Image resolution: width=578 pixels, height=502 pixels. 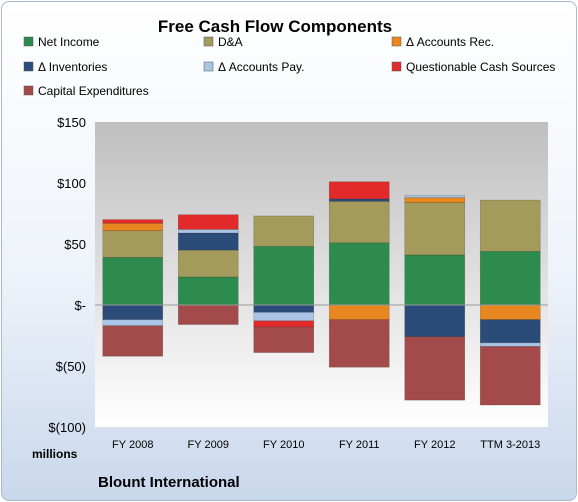 What do you see at coordinates (67, 427) in the screenshot?
I see `y-tick-label: $(100)` at bounding box center [67, 427].